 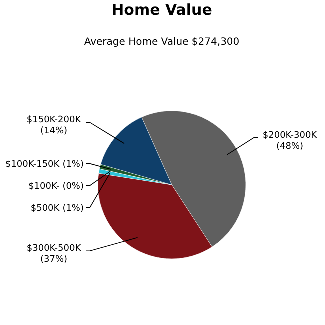 I want to click on slice-label: $500K, so click(x=45, y=209).